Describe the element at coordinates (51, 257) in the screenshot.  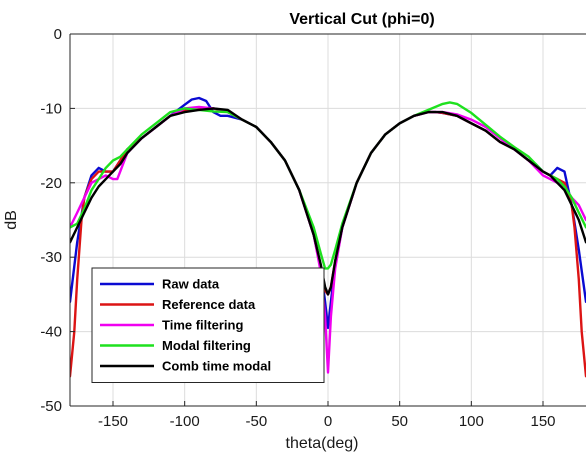
I see `y-tick-label: -30` at that location.